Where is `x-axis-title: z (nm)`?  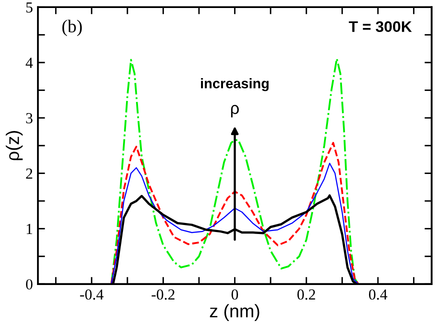
x-axis-title: z (nm) is located at coordinates (235, 312).